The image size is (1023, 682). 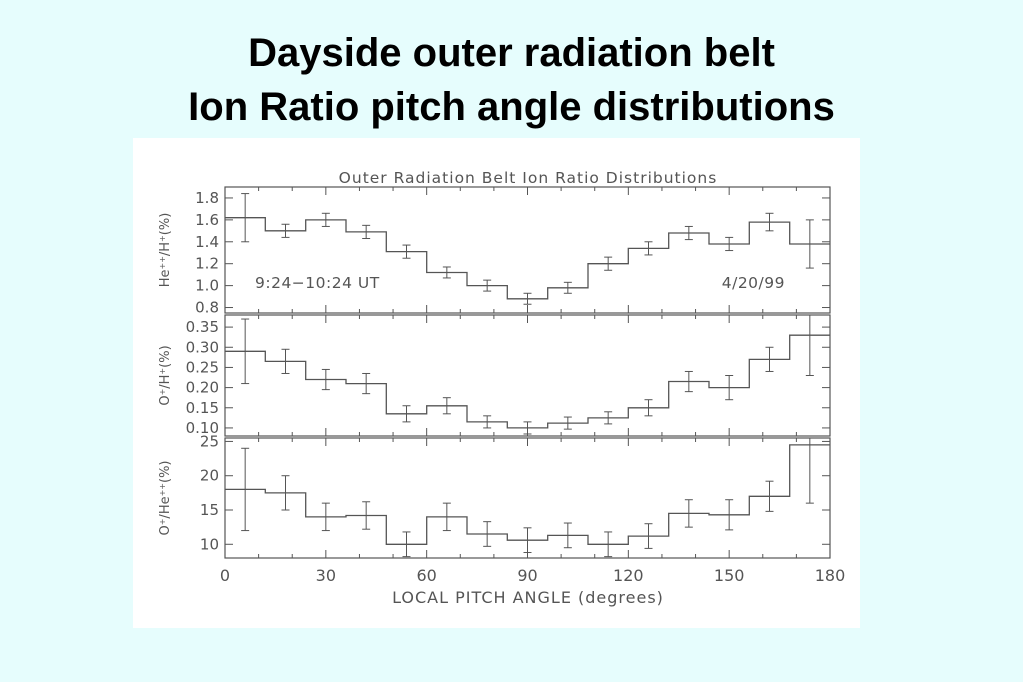 I want to click on x-tick-label: 0, so click(x=225, y=575).